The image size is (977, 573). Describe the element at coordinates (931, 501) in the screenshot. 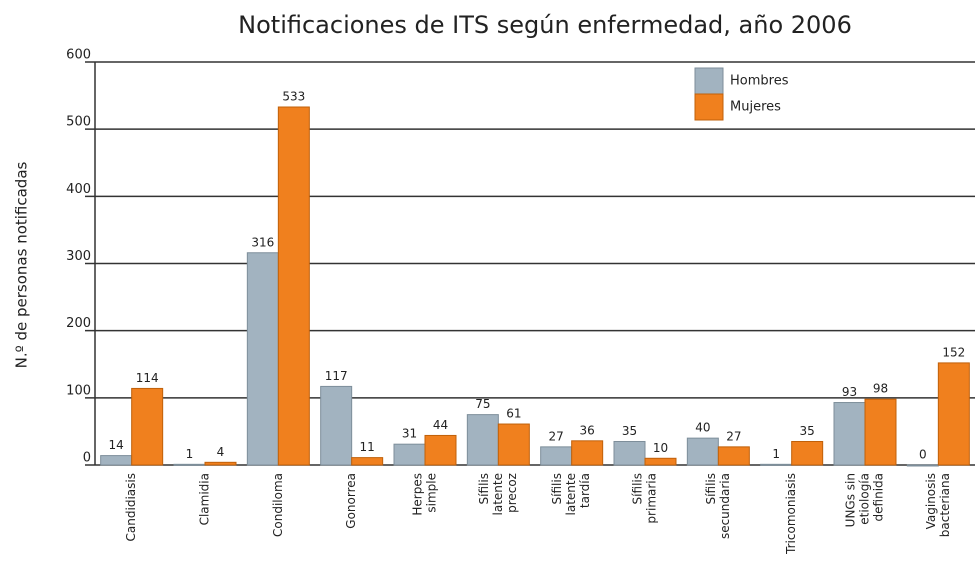

I see `x-tick-label: Vaginosis` at that location.